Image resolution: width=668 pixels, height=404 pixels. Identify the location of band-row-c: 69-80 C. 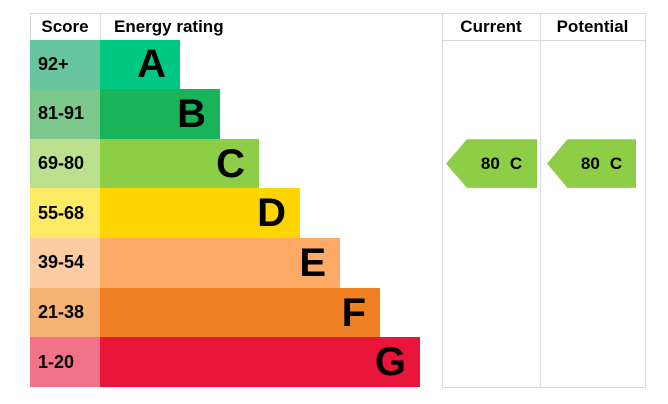
(240, 163).